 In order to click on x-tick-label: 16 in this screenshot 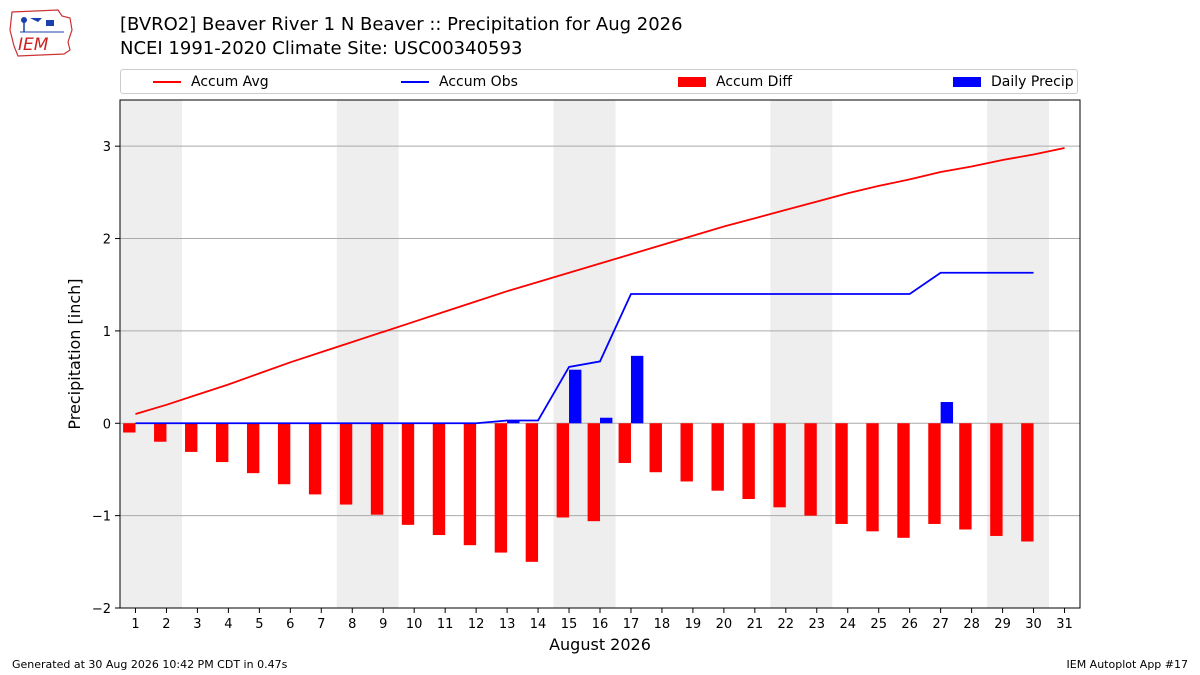, I will do `click(600, 624)`.